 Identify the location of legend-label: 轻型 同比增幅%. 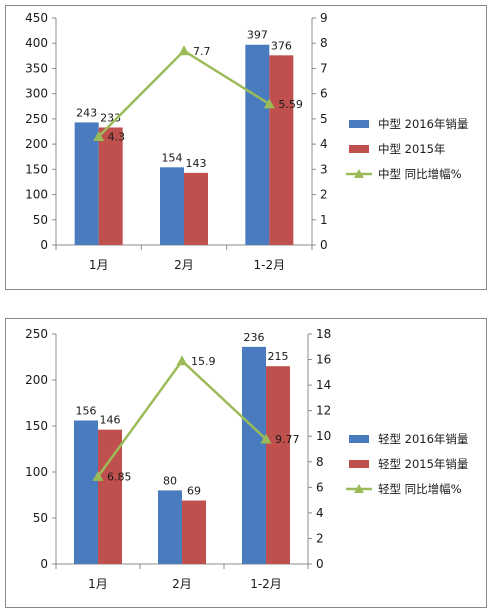
(420, 489).